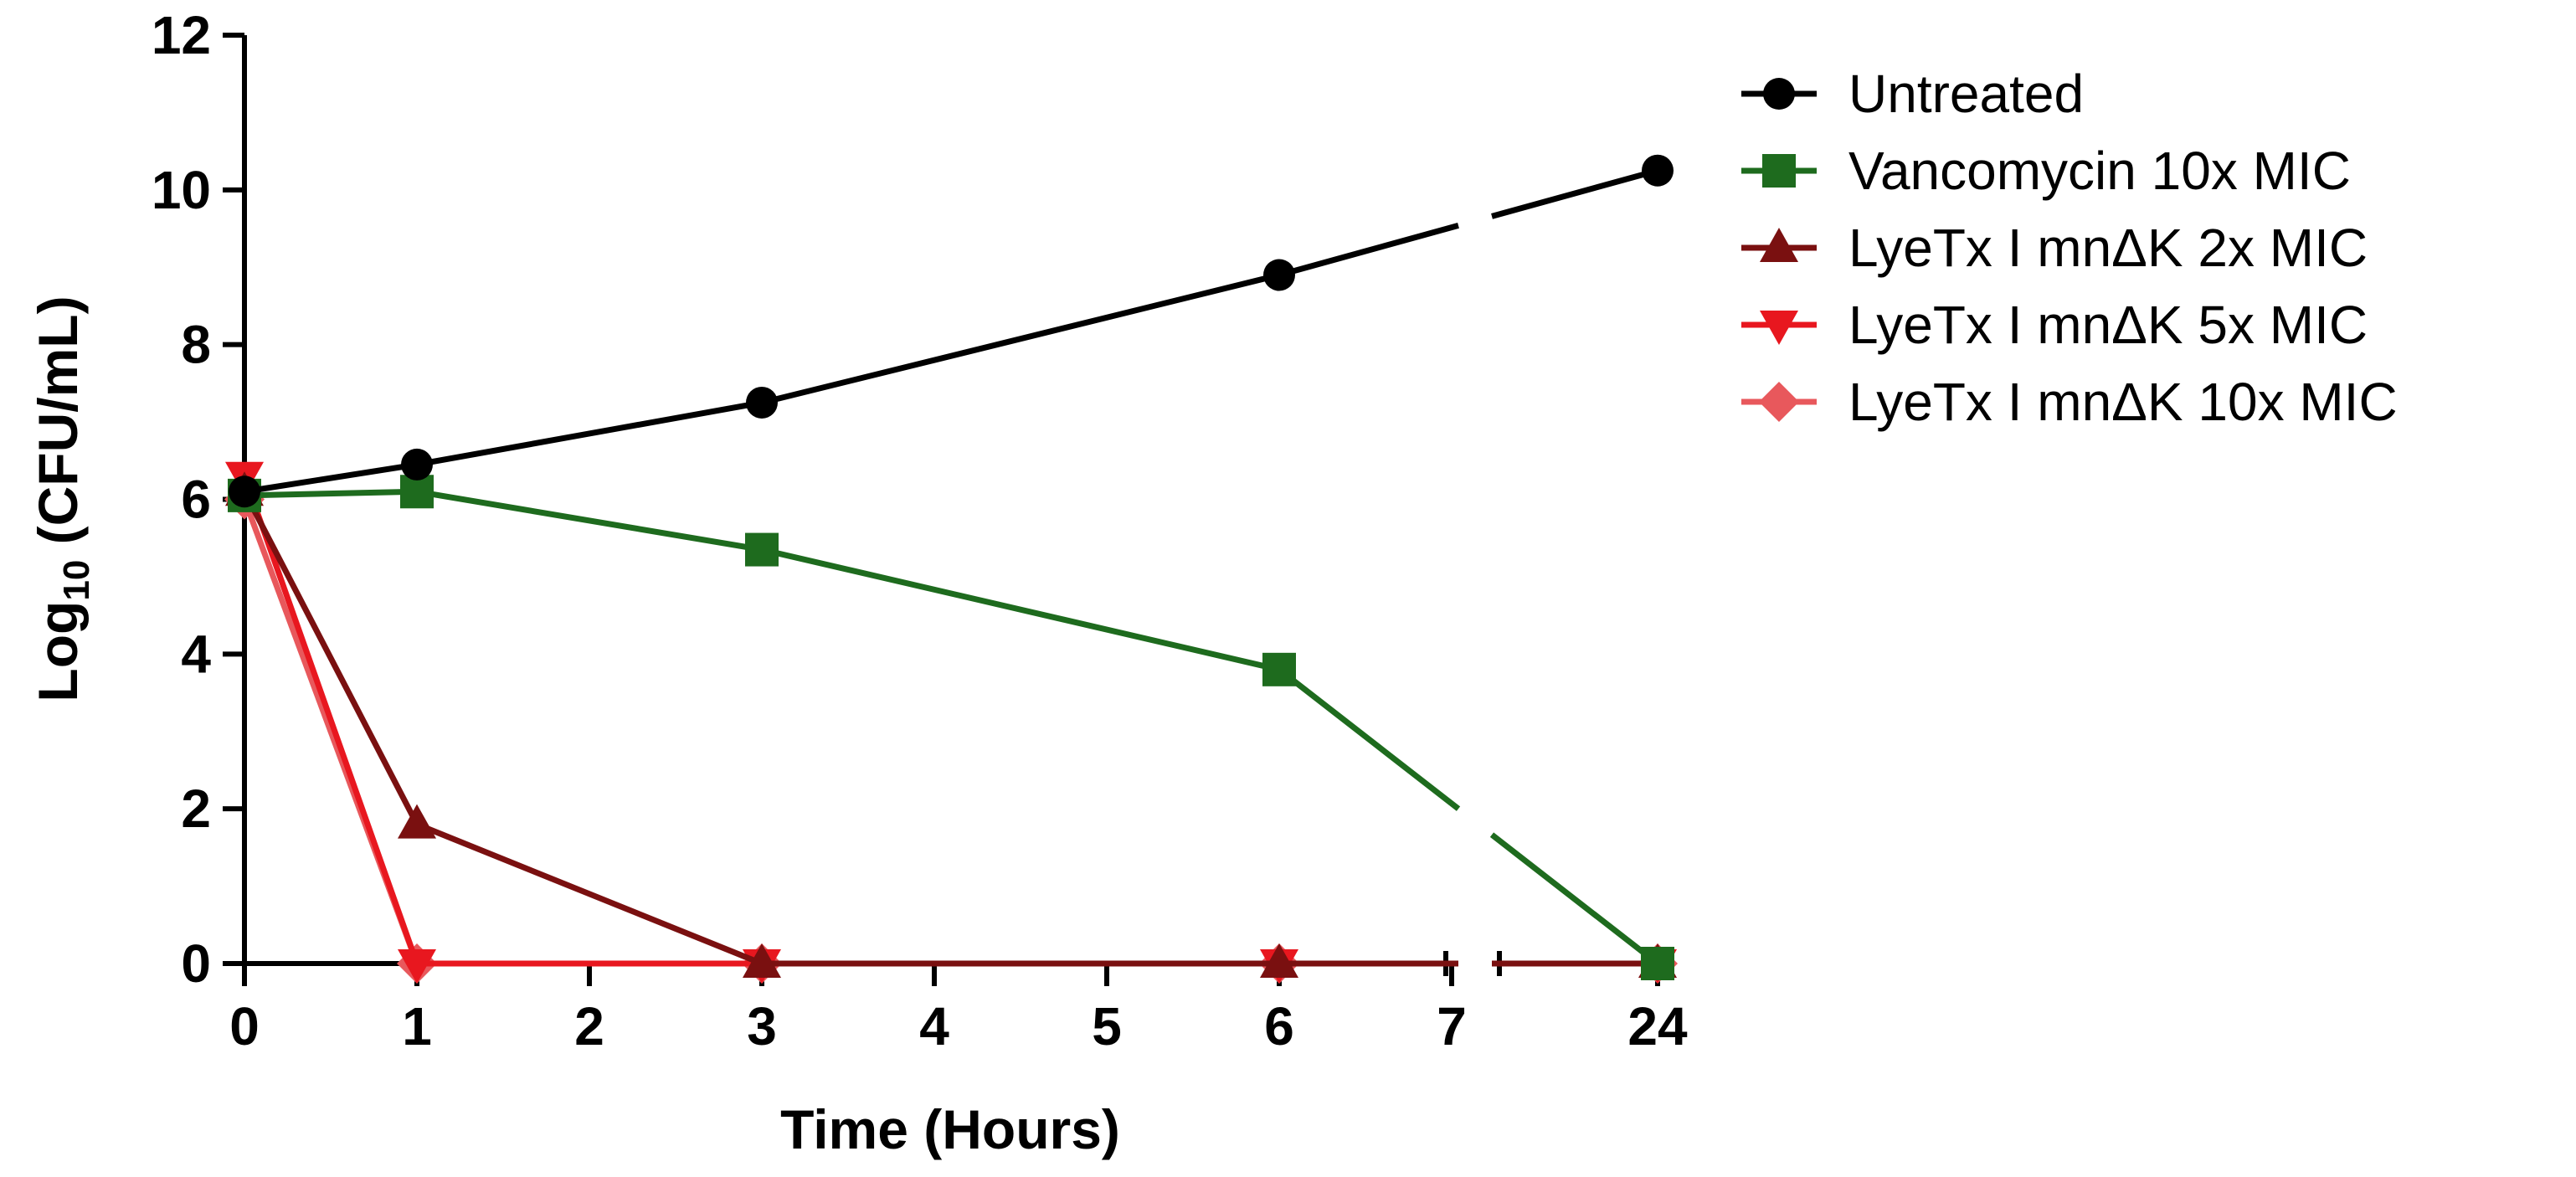  What do you see at coordinates (762, 1026) in the screenshot?
I see `x-tick-label: 3` at bounding box center [762, 1026].